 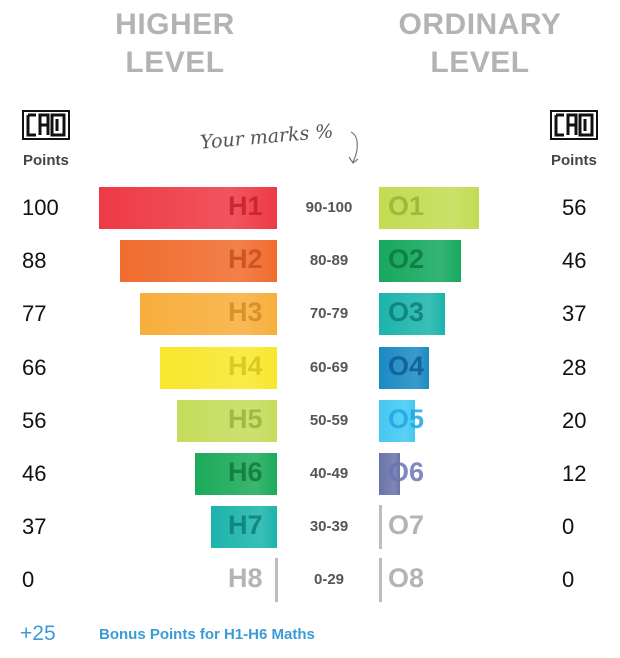 What do you see at coordinates (406, 259) in the screenshot?
I see `ordinary-grade-label: O2` at bounding box center [406, 259].